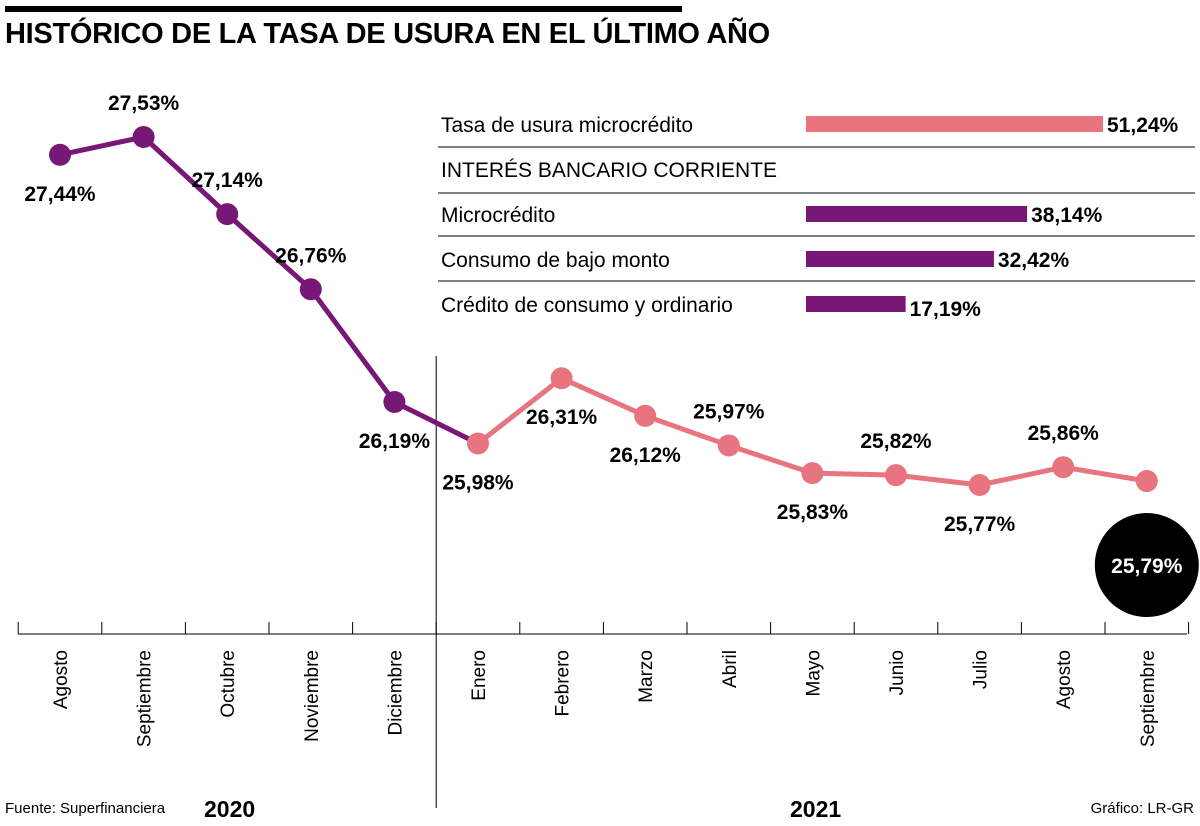  I want to click on data-label: 27,14%, so click(228, 180).